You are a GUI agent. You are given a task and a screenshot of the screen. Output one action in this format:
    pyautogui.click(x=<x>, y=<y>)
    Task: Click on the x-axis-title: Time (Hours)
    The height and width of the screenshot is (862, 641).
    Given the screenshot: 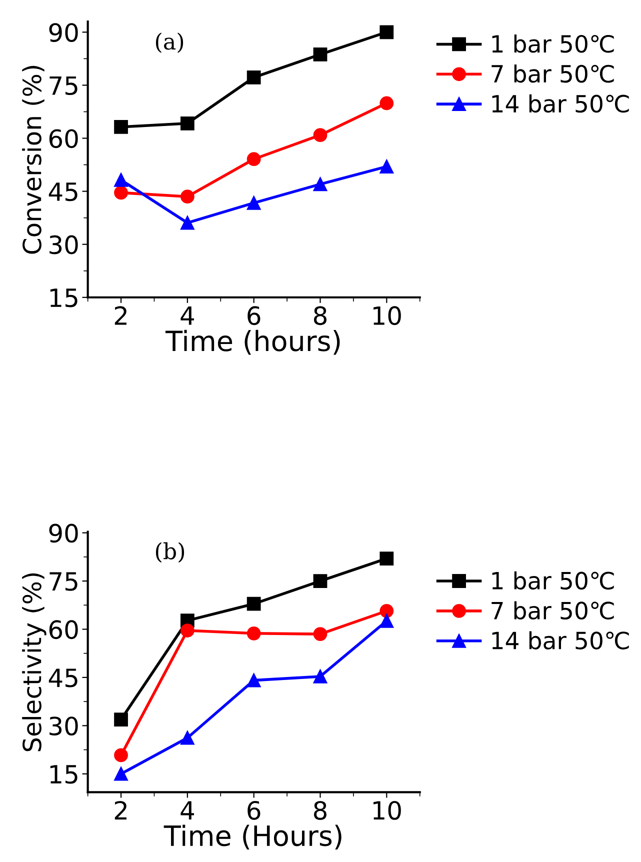 What is the action you would take?
    pyautogui.click(x=253, y=837)
    